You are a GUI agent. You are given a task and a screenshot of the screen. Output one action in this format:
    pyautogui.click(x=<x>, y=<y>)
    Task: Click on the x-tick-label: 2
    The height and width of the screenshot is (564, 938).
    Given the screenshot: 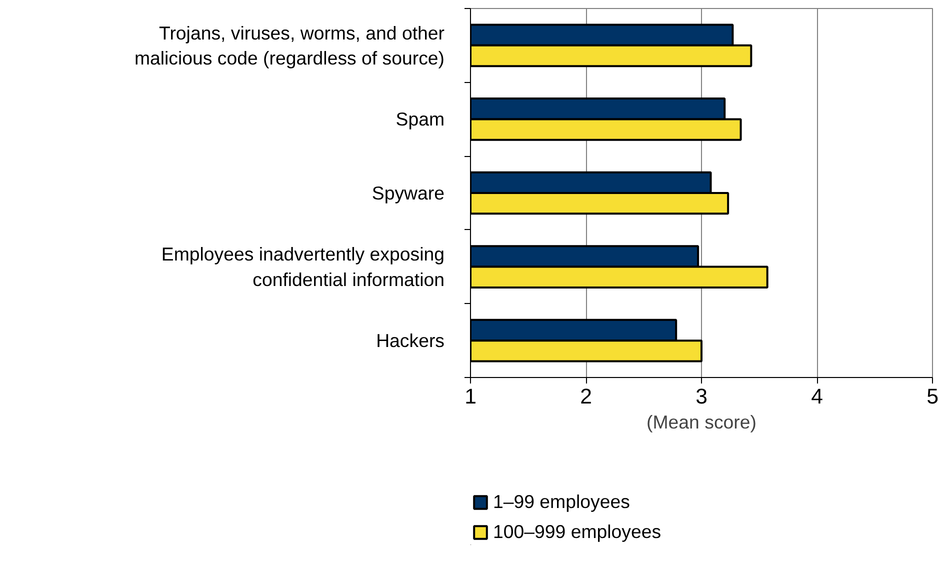 What is the action you would take?
    pyautogui.click(x=586, y=396)
    